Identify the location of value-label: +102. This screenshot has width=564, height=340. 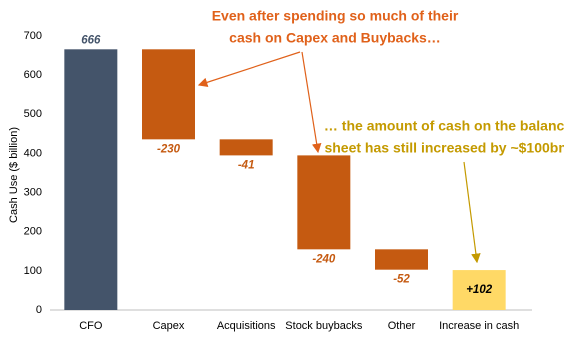
(479, 290).